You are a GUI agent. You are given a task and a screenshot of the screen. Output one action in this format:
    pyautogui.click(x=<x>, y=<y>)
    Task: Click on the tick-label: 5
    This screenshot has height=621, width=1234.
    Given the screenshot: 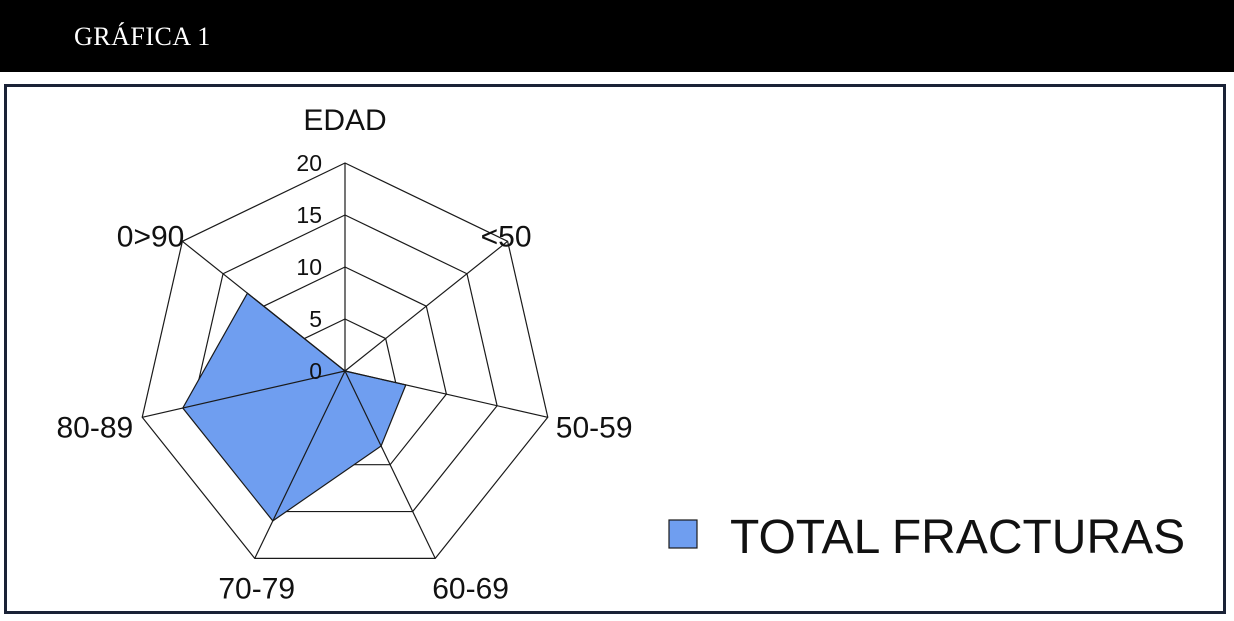 What is the action you would take?
    pyautogui.click(x=315, y=319)
    